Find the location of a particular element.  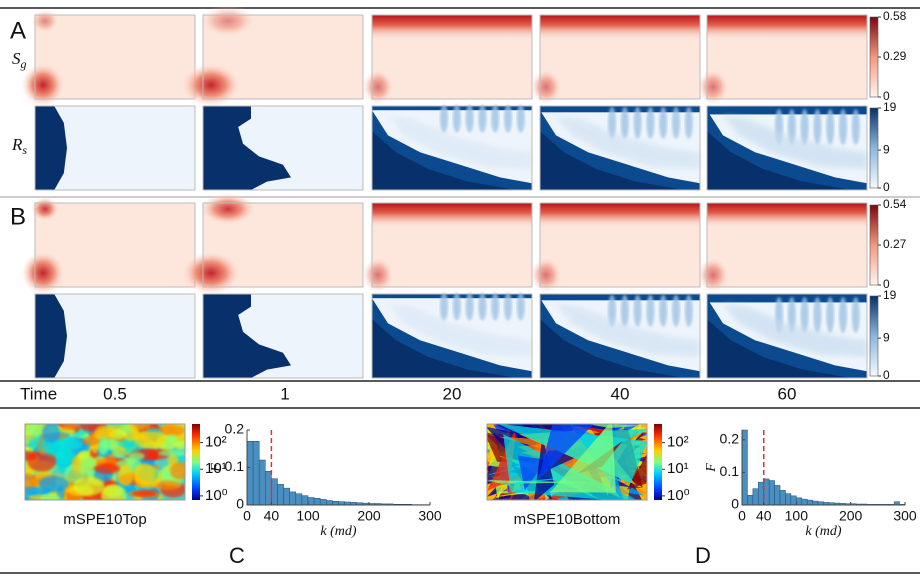

y-tick-label: 0.1 is located at coordinates (730, 471).